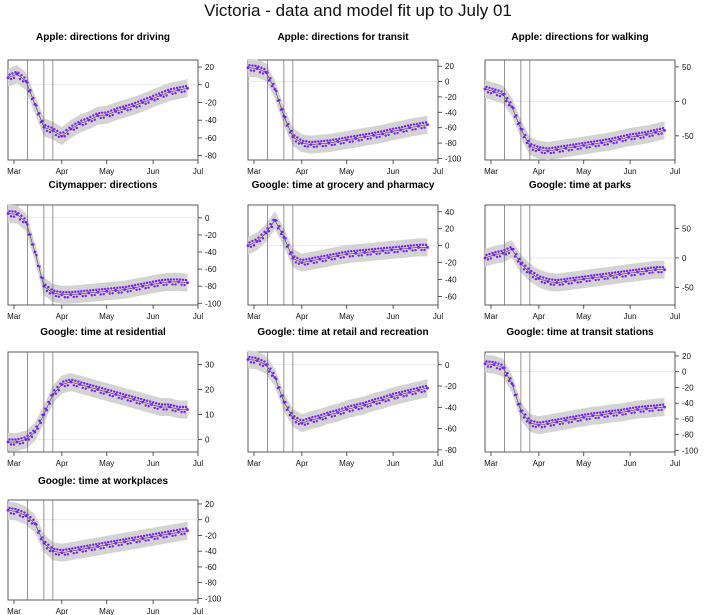 The height and width of the screenshot is (615, 716). What do you see at coordinates (684, 372) in the screenshot?
I see `y-tick-label: 0` at bounding box center [684, 372].